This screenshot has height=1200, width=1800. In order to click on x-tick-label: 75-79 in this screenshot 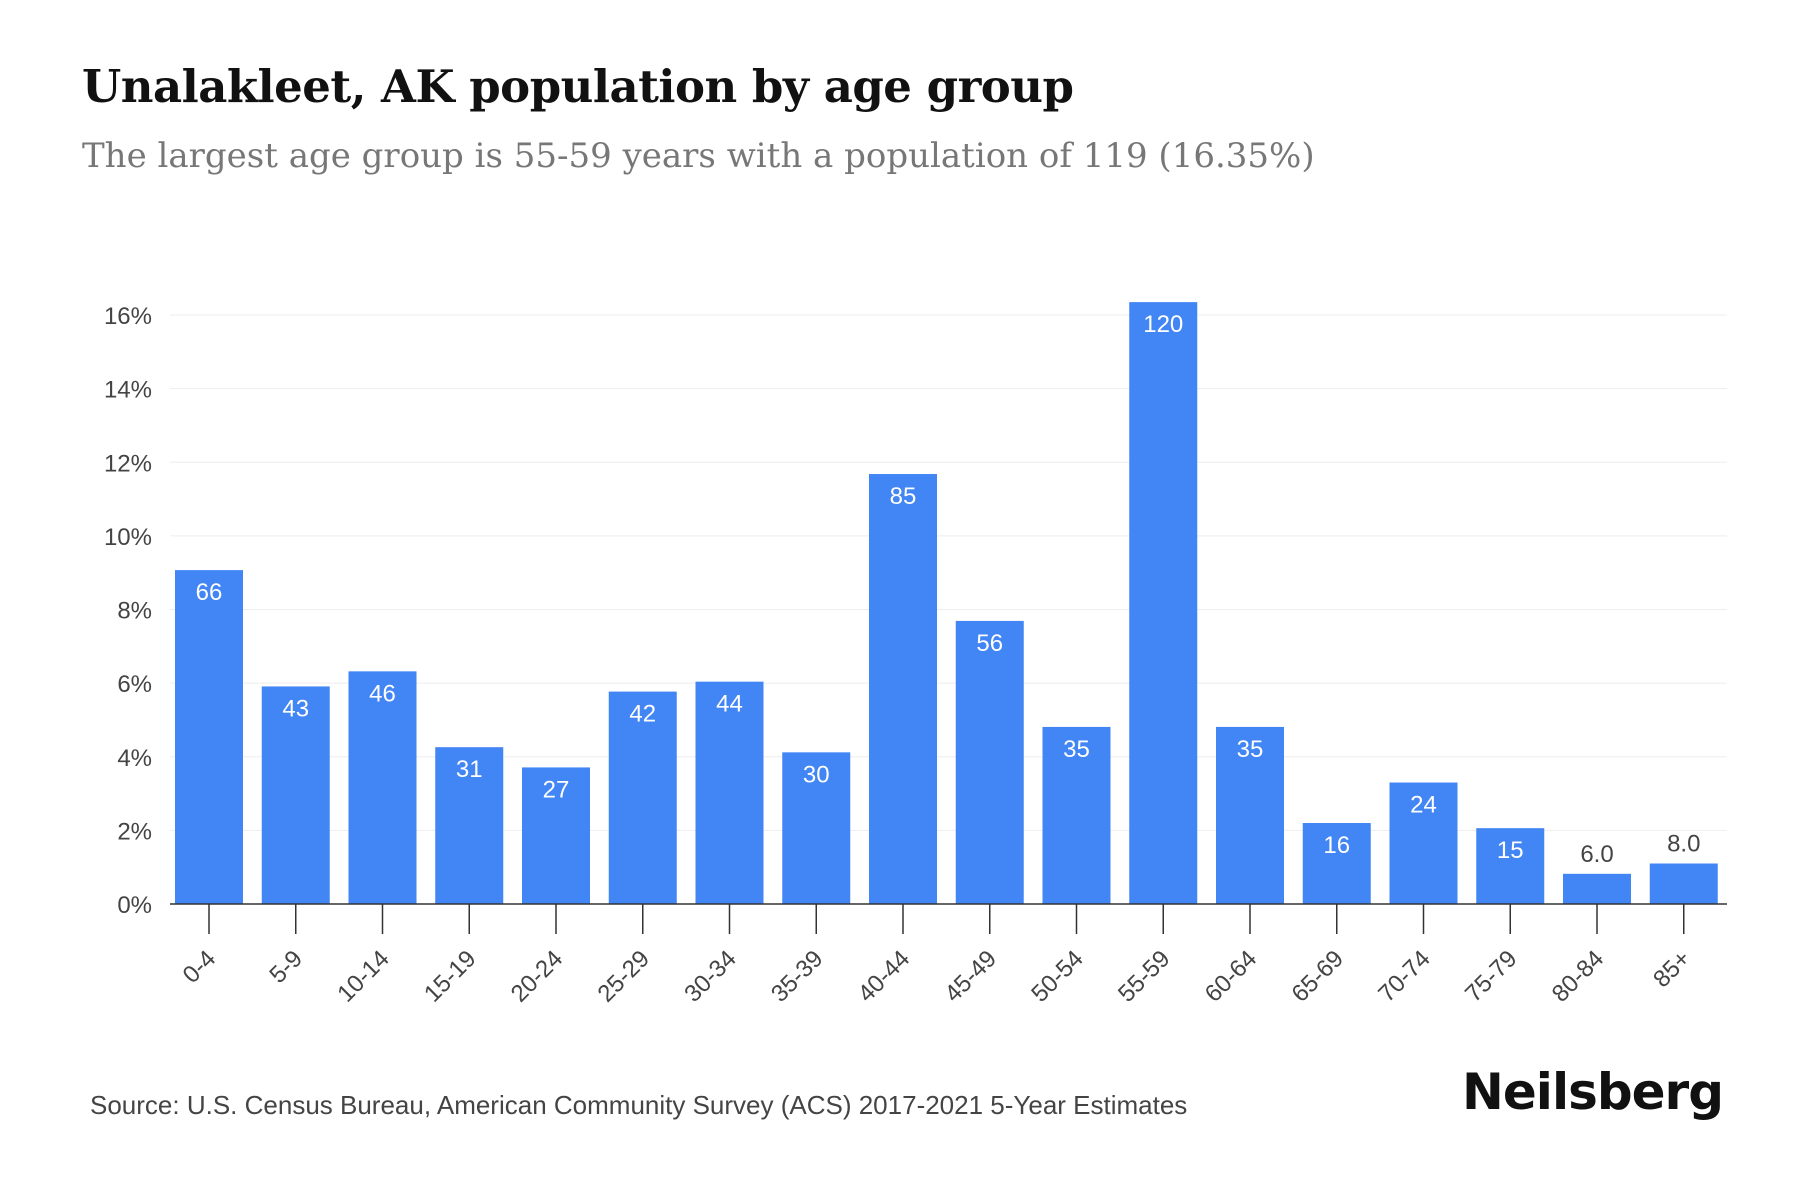, I will do `click(1491, 976)`.